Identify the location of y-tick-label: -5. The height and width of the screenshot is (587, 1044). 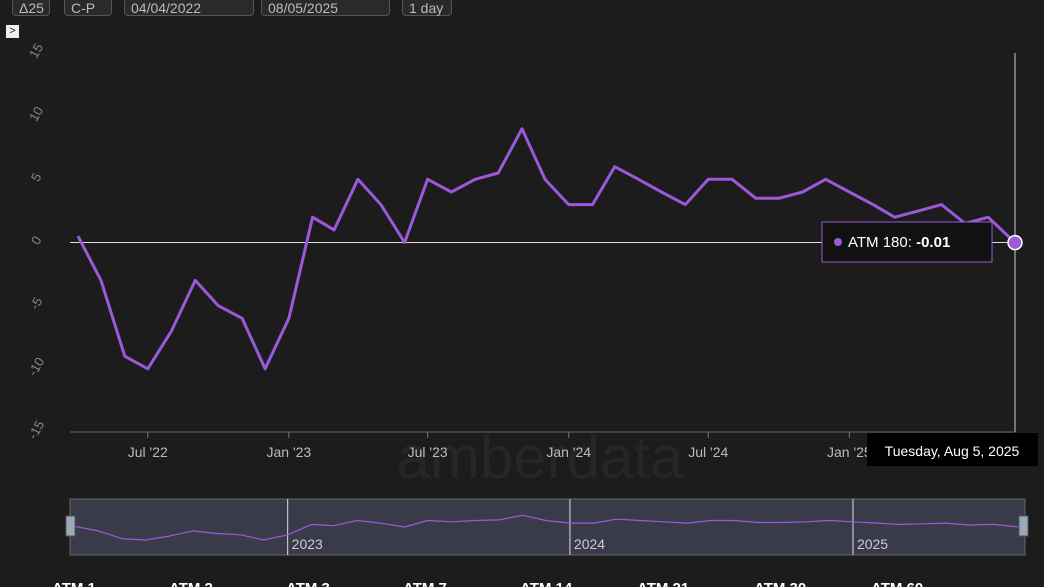
(36, 304).